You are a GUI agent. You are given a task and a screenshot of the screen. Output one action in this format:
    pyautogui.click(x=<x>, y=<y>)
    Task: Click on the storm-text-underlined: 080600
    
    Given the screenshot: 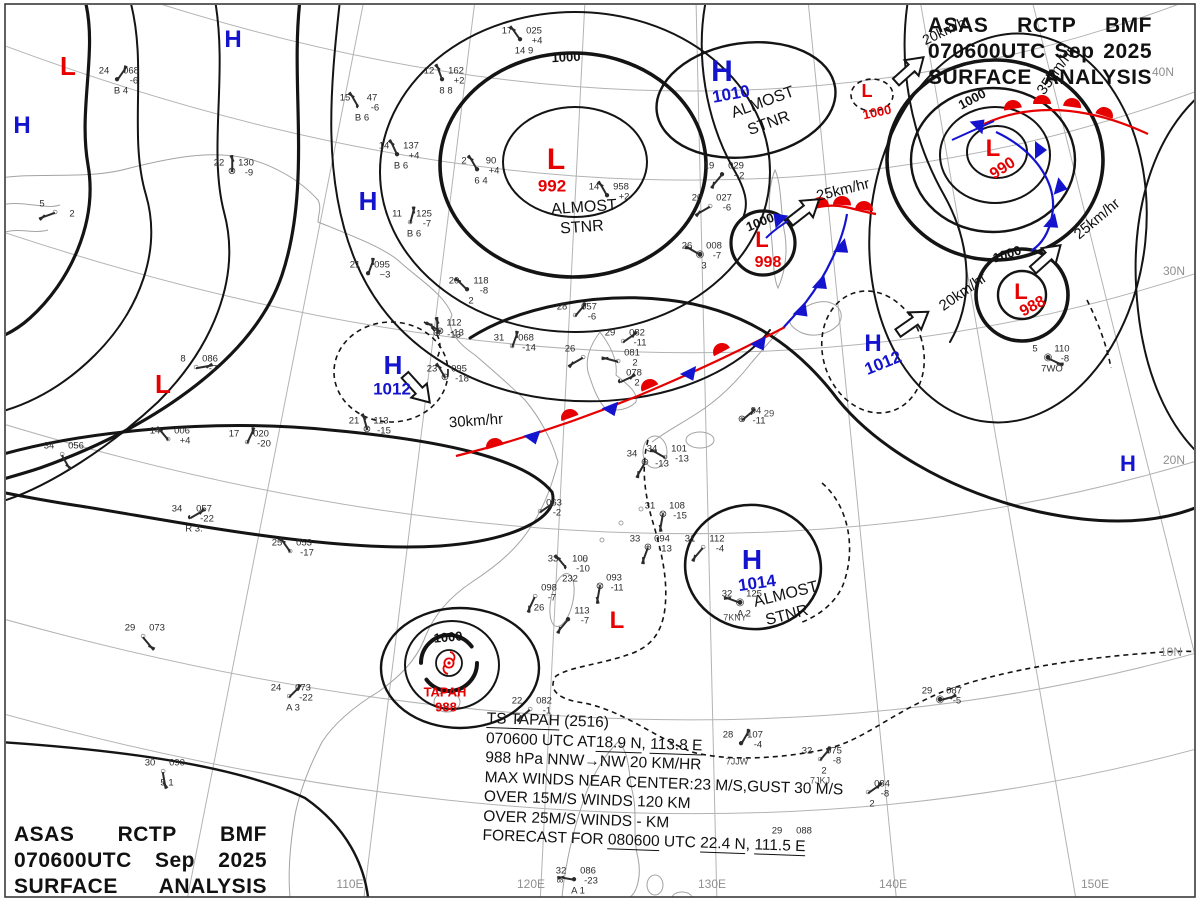 What is the action you would take?
    pyautogui.click(x=633, y=841)
    